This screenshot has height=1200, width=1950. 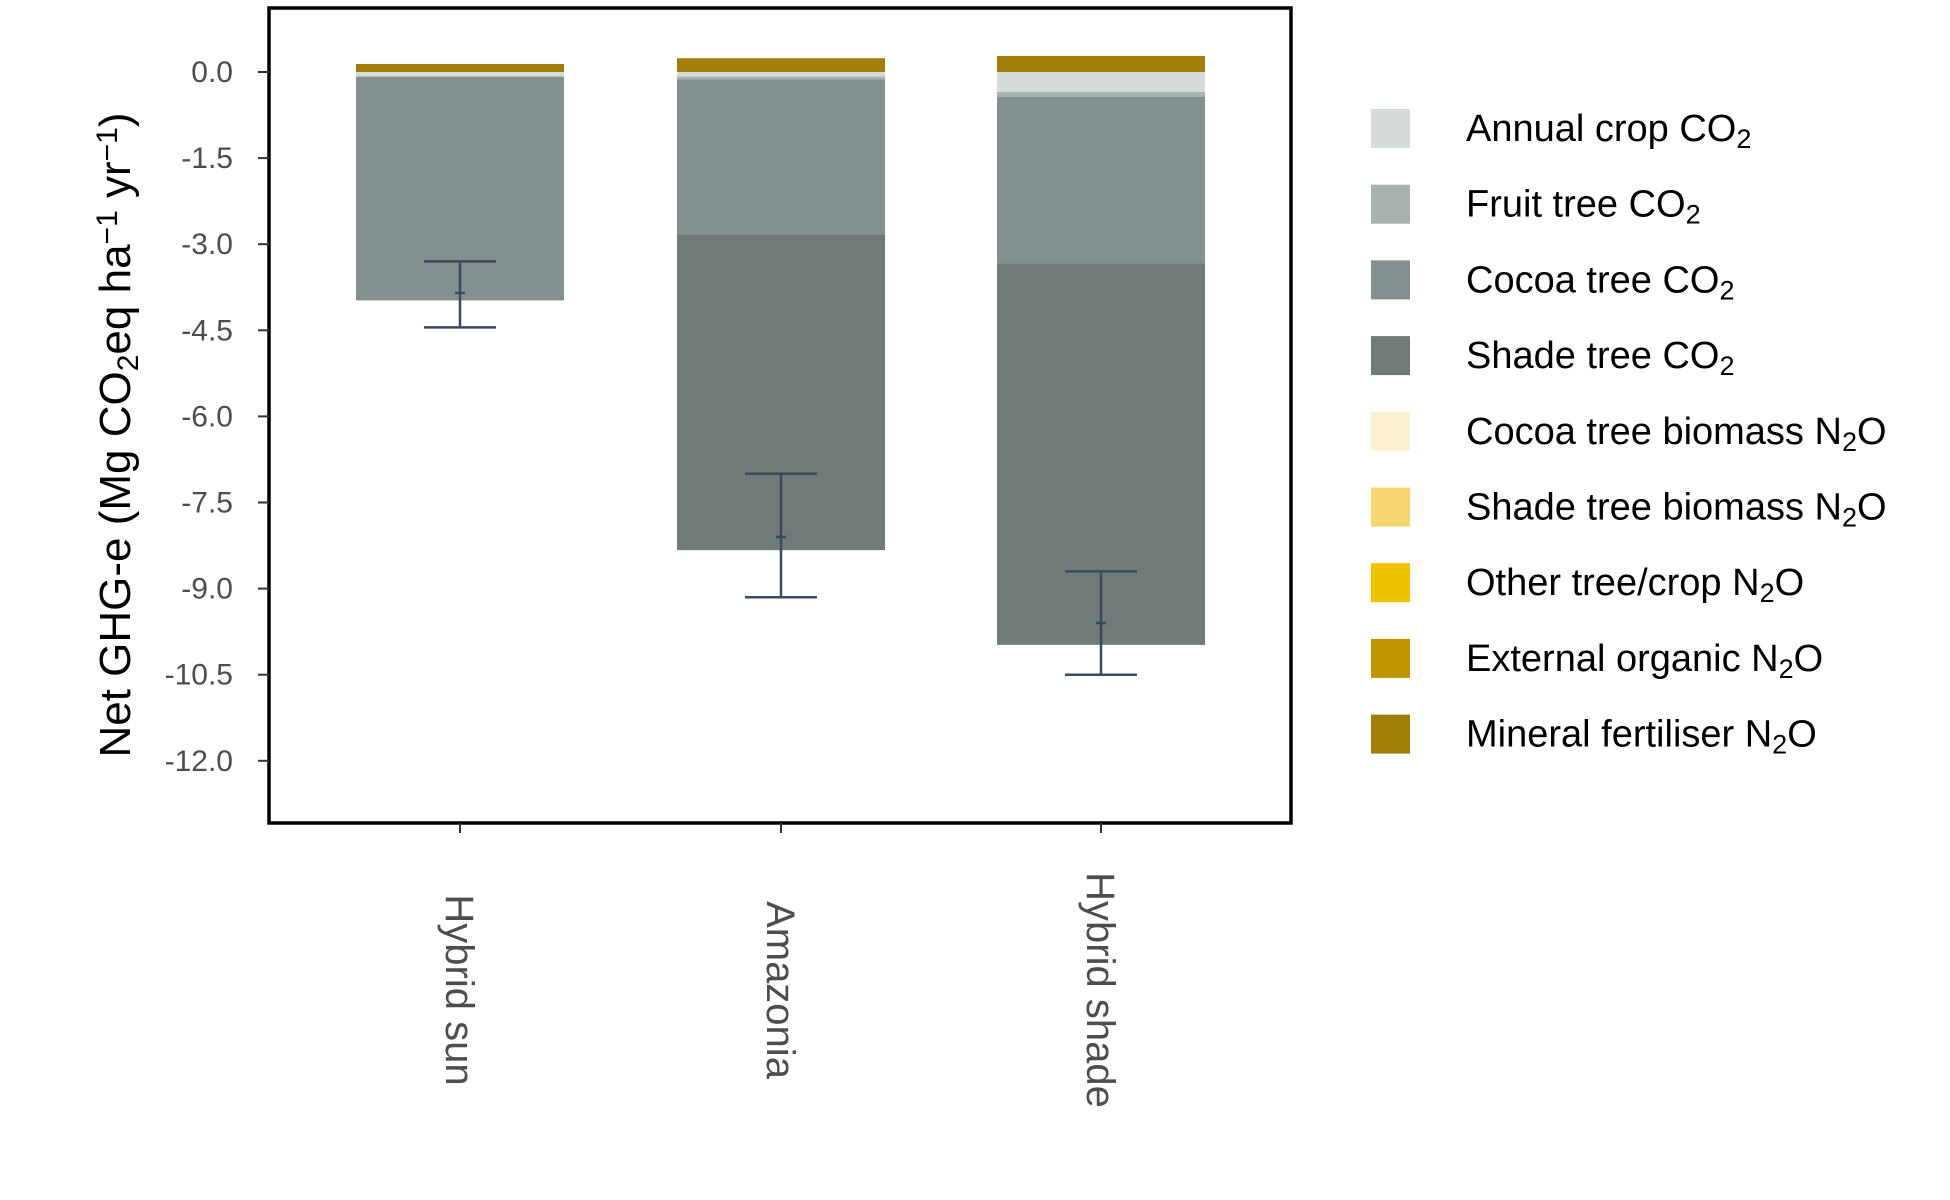 What do you see at coordinates (780, 468) in the screenshot?
I see `error-bars-layer` at bounding box center [780, 468].